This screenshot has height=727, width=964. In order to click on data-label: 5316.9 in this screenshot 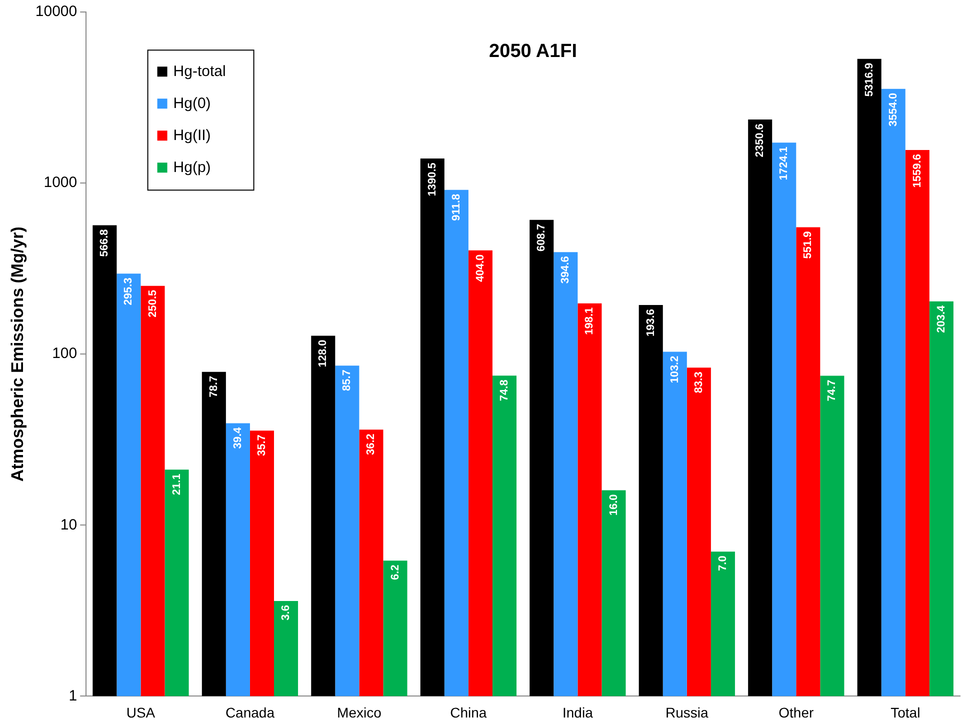, I will do `click(869, 79)`.